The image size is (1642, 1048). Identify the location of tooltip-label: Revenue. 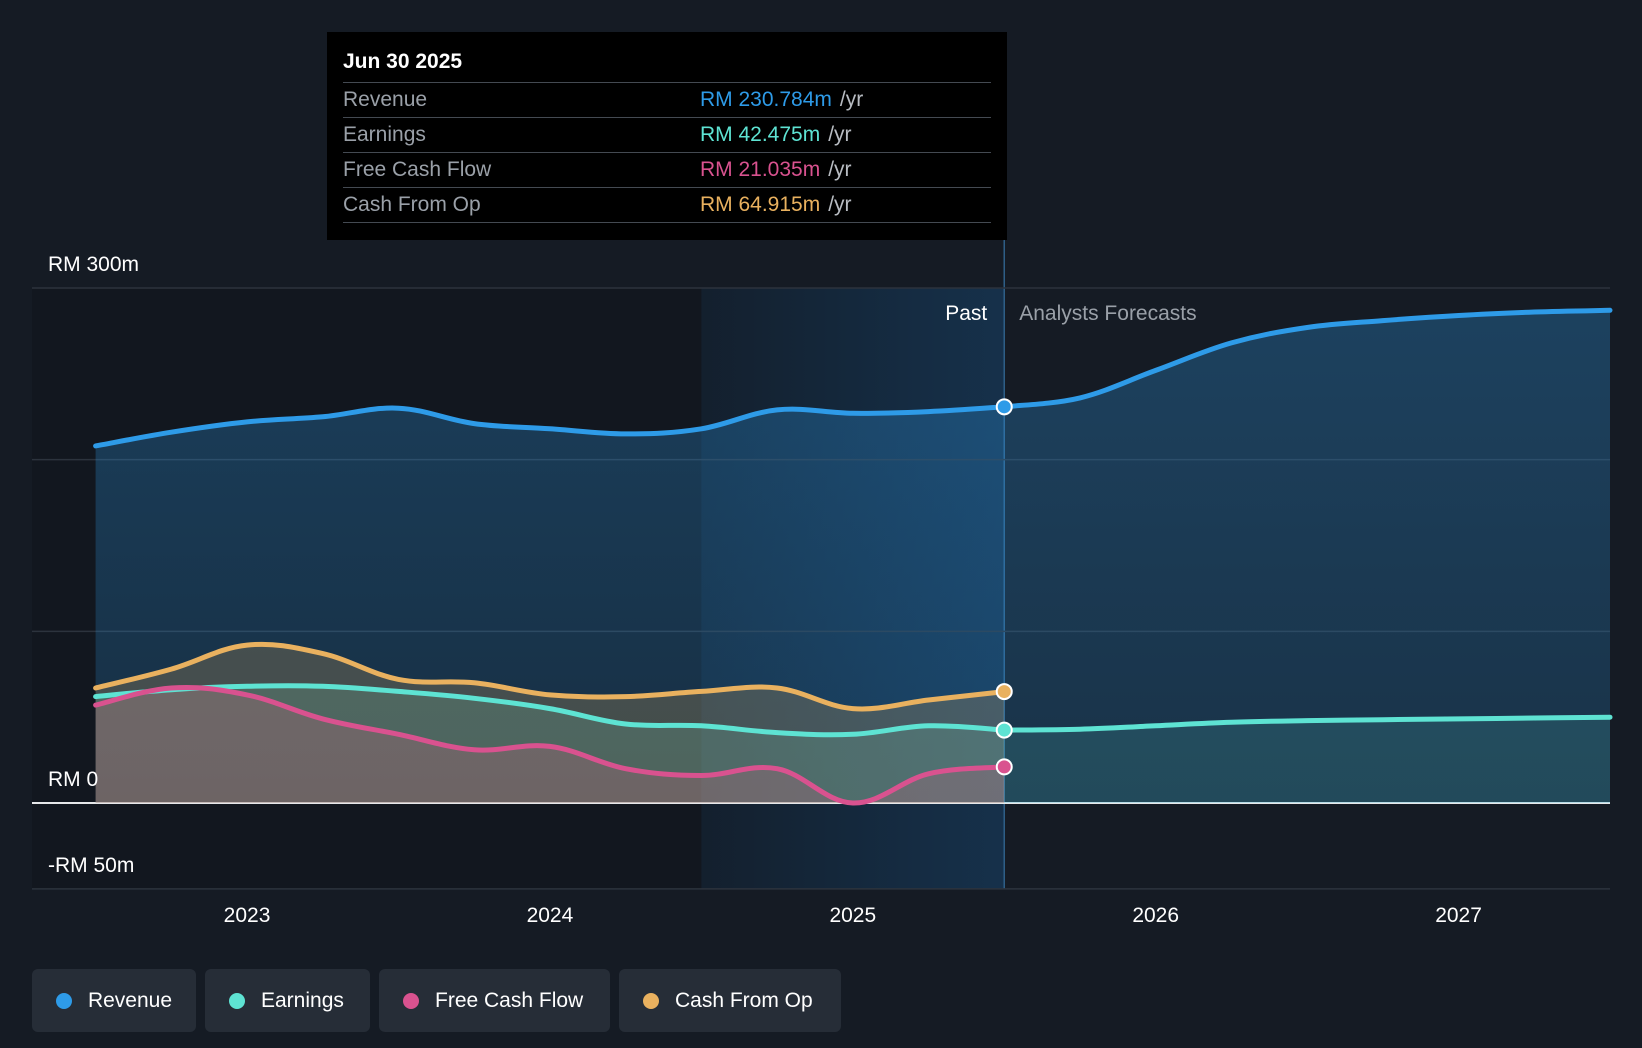
(385, 99).